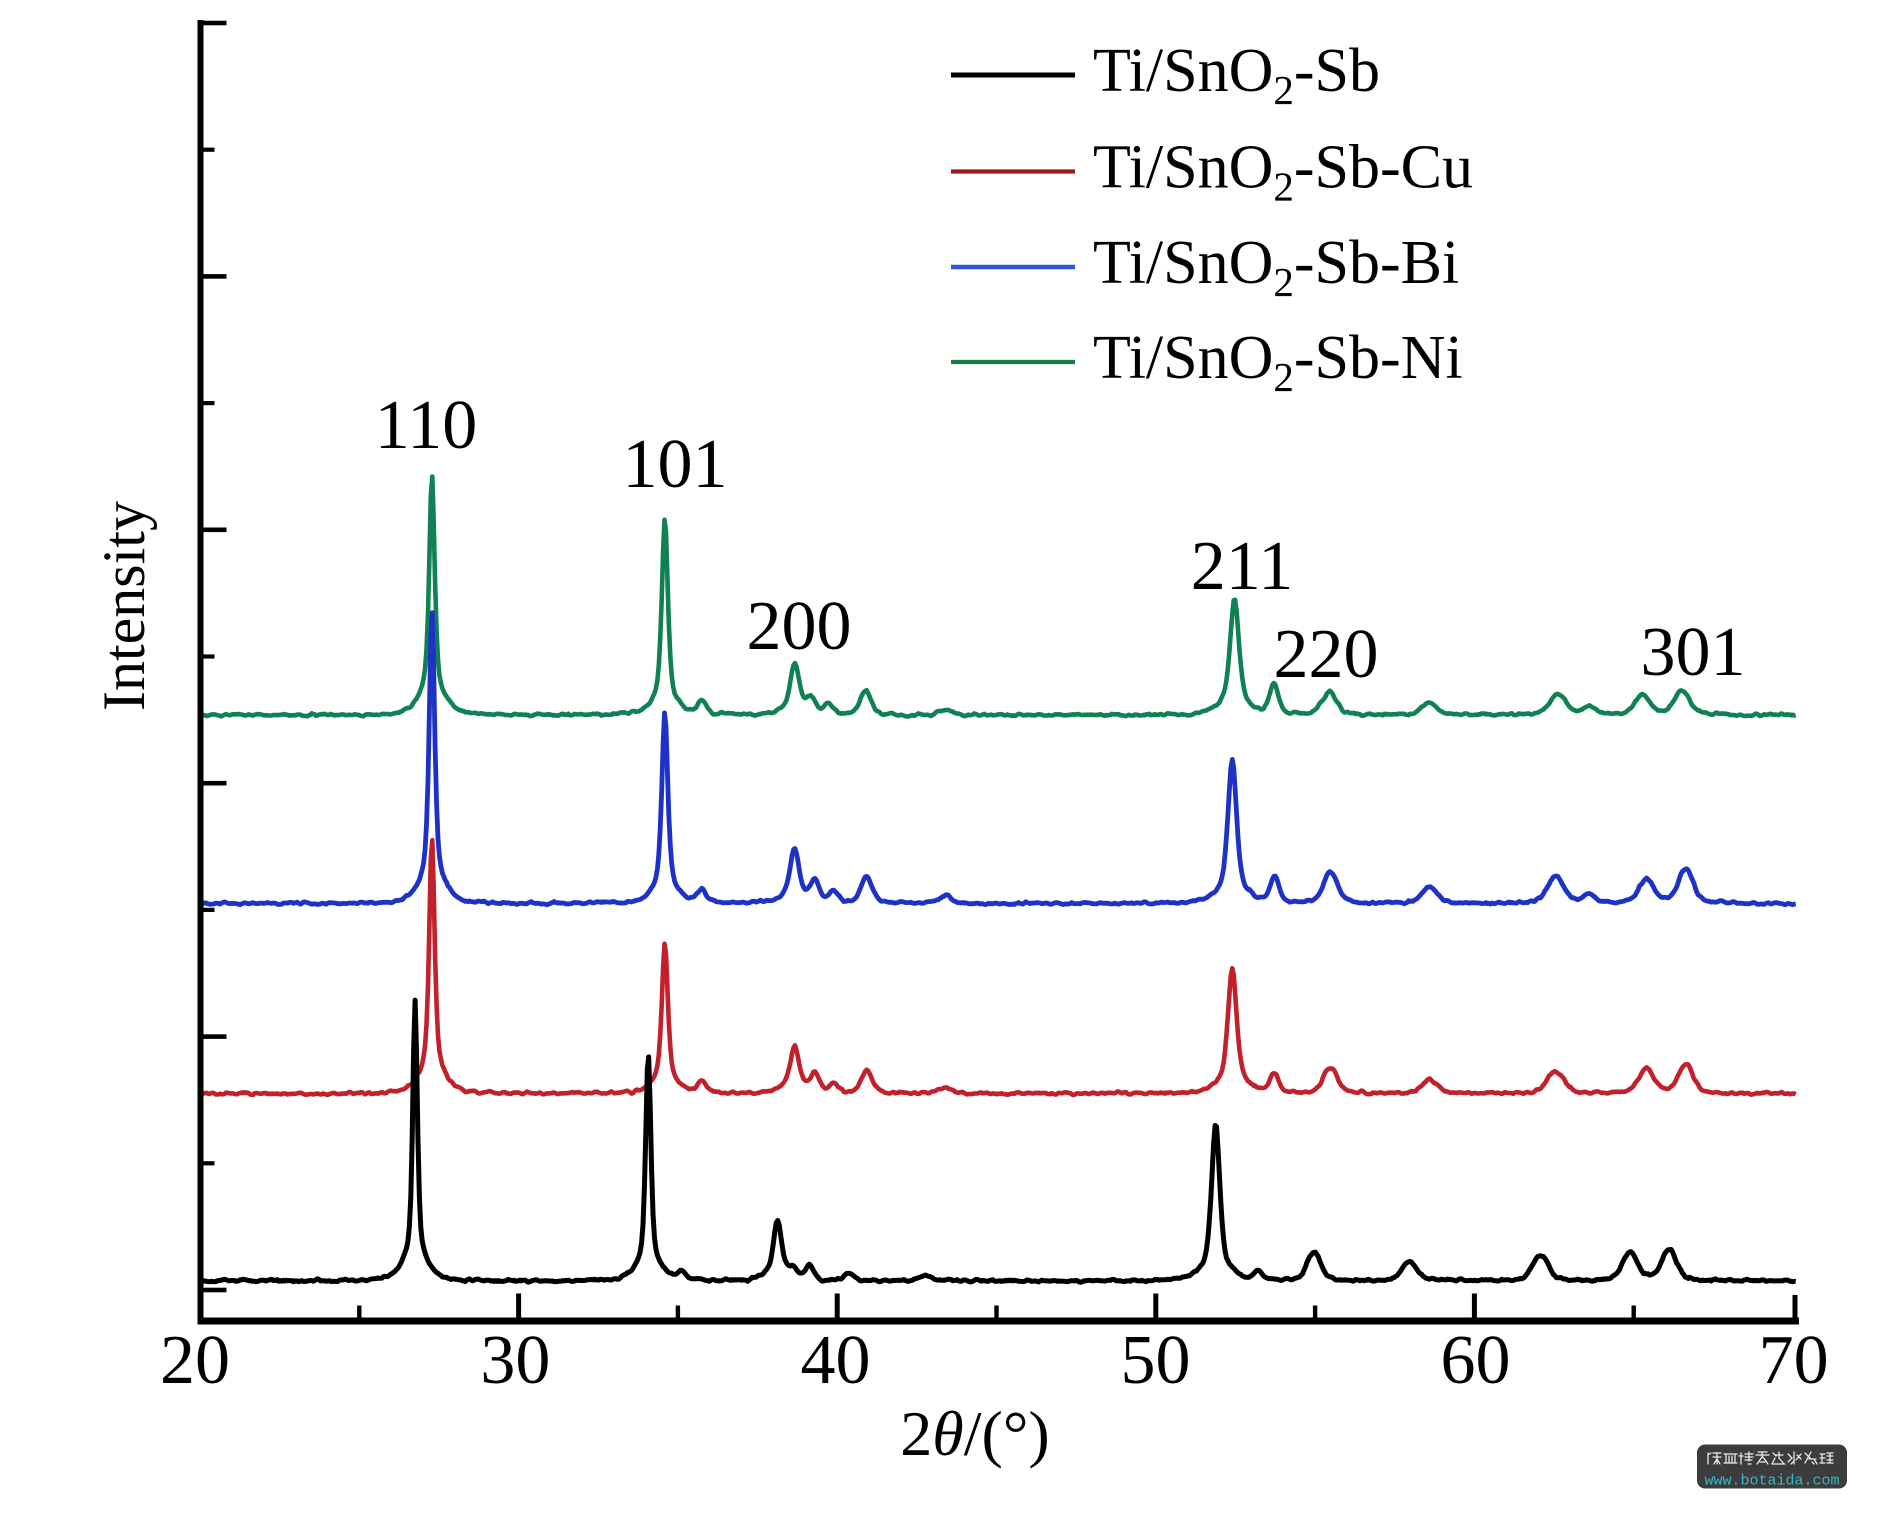 This screenshot has width=1887, height=1515. Describe the element at coordinates (515, 1360) in the screenshot. I see `svg-text: 30` at that location.